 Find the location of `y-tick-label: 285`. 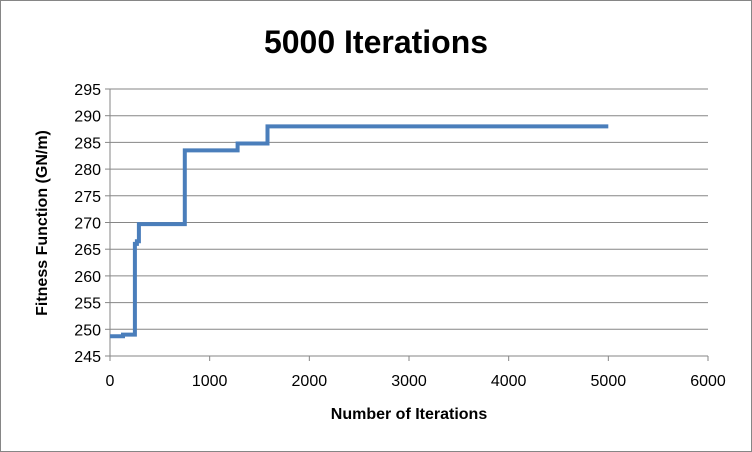

y-tick-label: 285 is located at coordinates (87, 143).